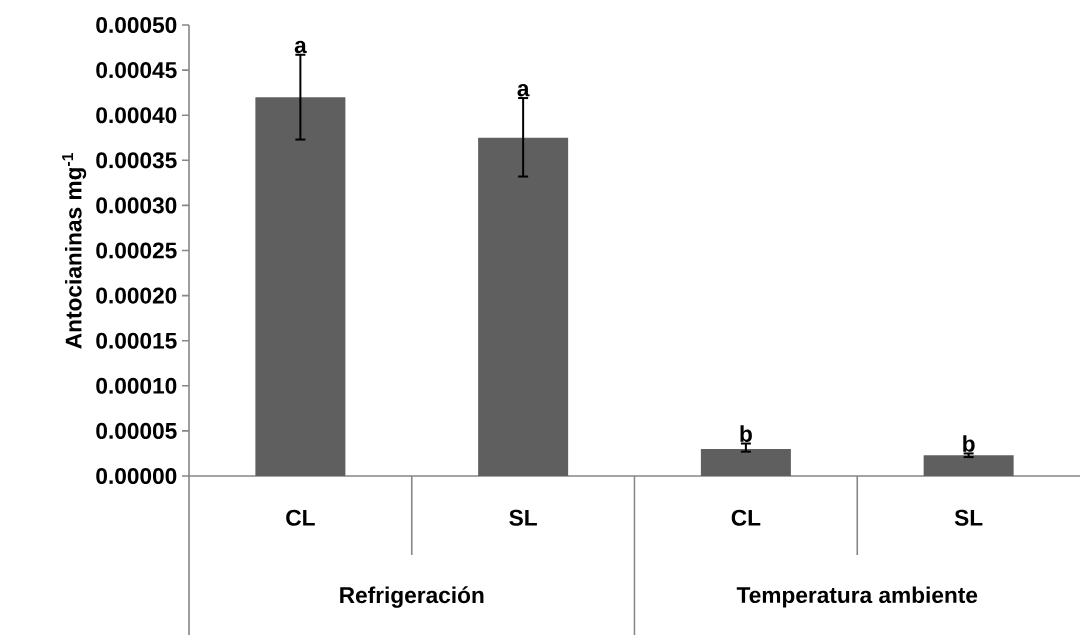 This screenshot has height=635, width=1080. What do you see at coordinates (136, 160) in the screenshot?
I see `y-tick-label: 0.00035` at bounding box center [136, 160].